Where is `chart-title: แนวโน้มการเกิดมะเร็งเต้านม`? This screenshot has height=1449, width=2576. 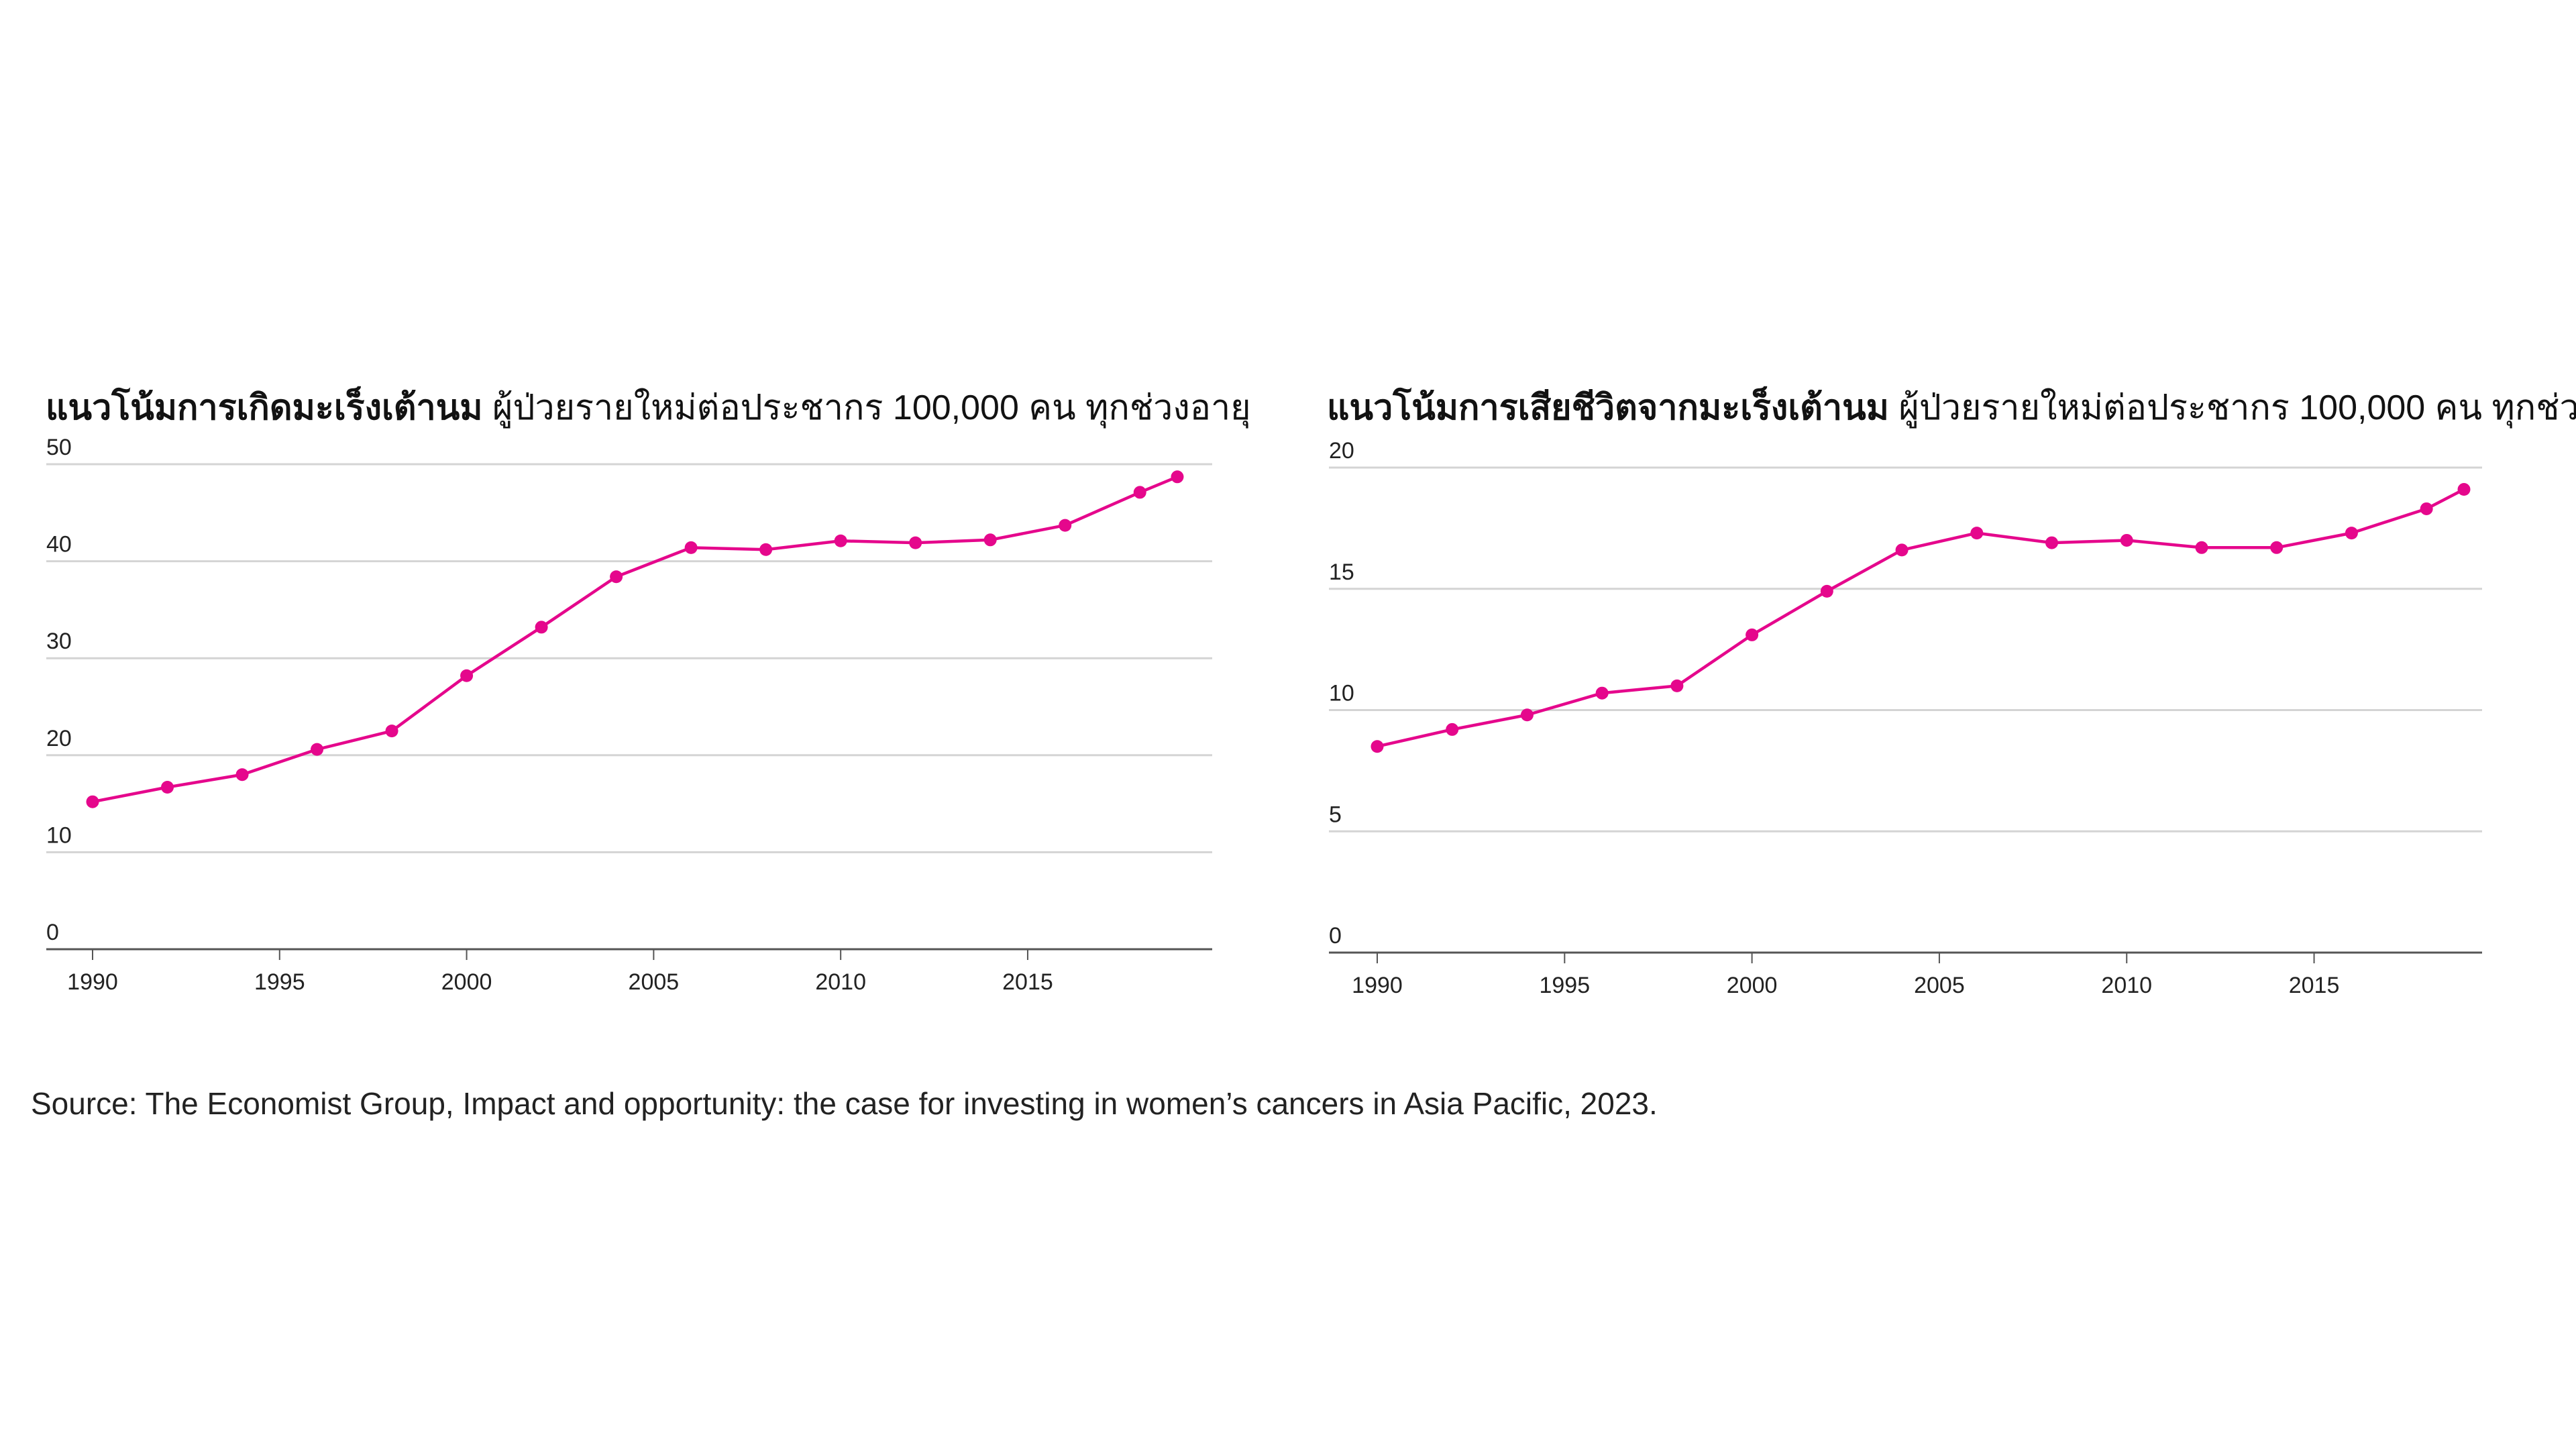 chart-title: แนวโน้มการเกิดมะเร็งเต้านม is located at coordinates (264, 407).